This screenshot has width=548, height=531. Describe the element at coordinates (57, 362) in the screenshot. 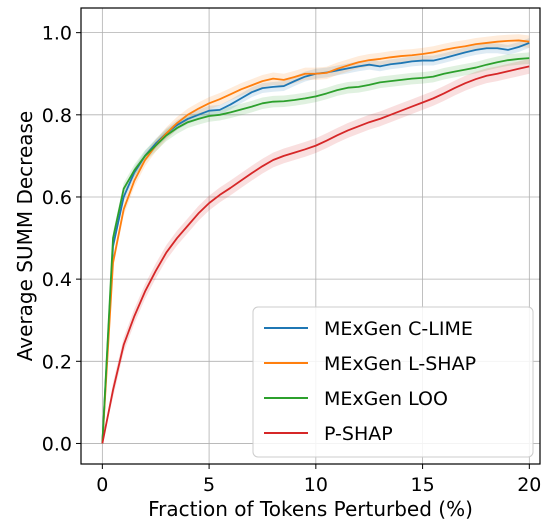

I see `y-tick-label: 0.2` at that location.